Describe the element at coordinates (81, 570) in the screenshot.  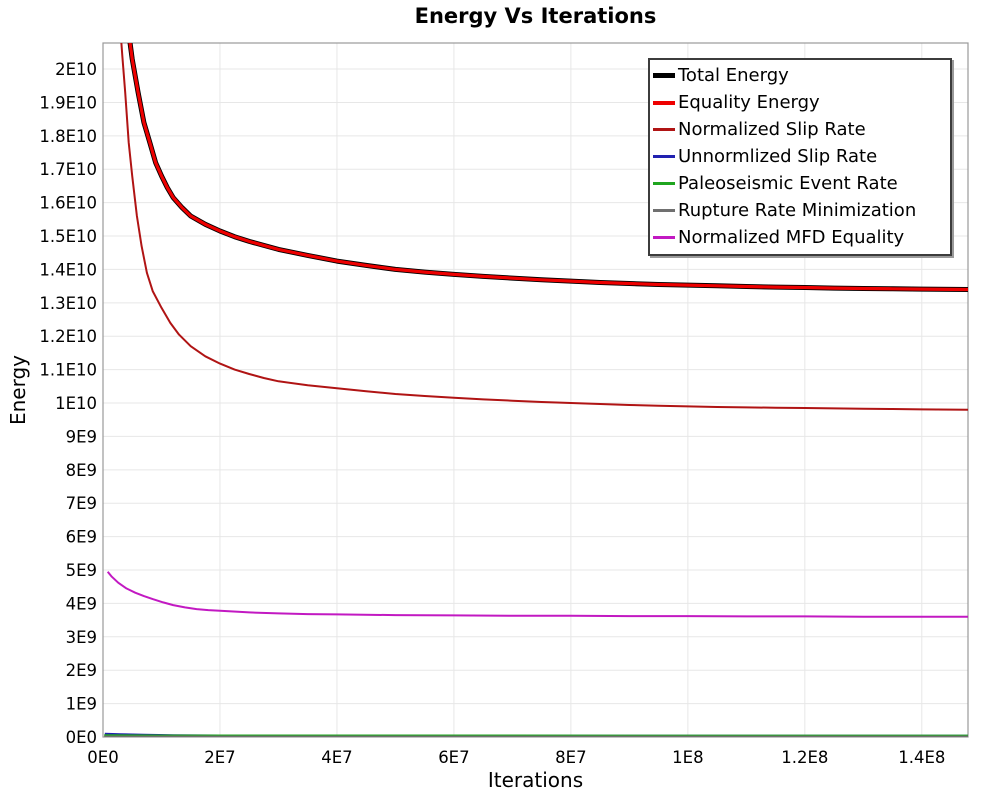
I see `y-tick-label: 5E9` at that location.